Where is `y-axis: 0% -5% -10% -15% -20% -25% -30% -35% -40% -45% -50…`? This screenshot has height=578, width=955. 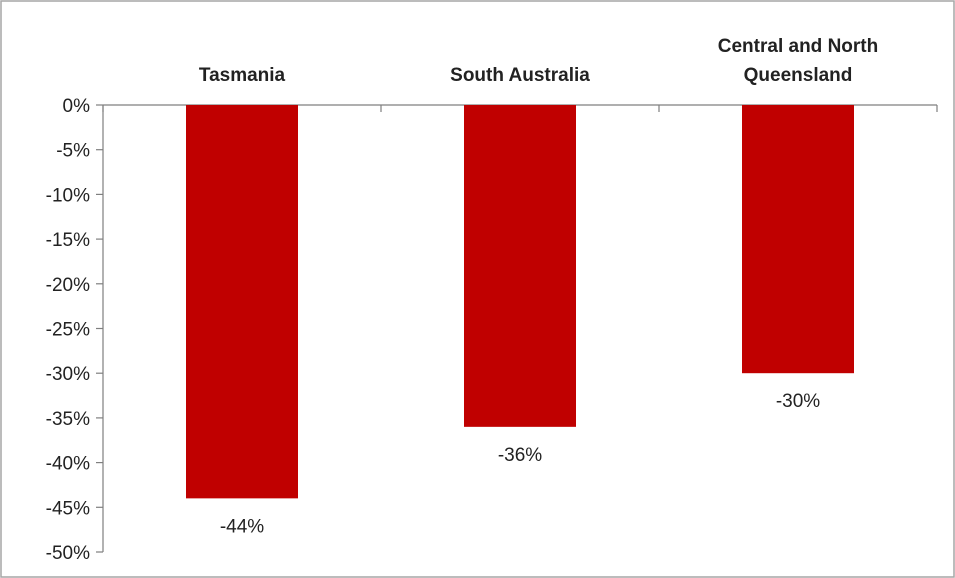 y-axis: 0% -5% -10% -15% -20% -25% -30% -35% -40% -45% -50… is located at coordinates (75, 330).